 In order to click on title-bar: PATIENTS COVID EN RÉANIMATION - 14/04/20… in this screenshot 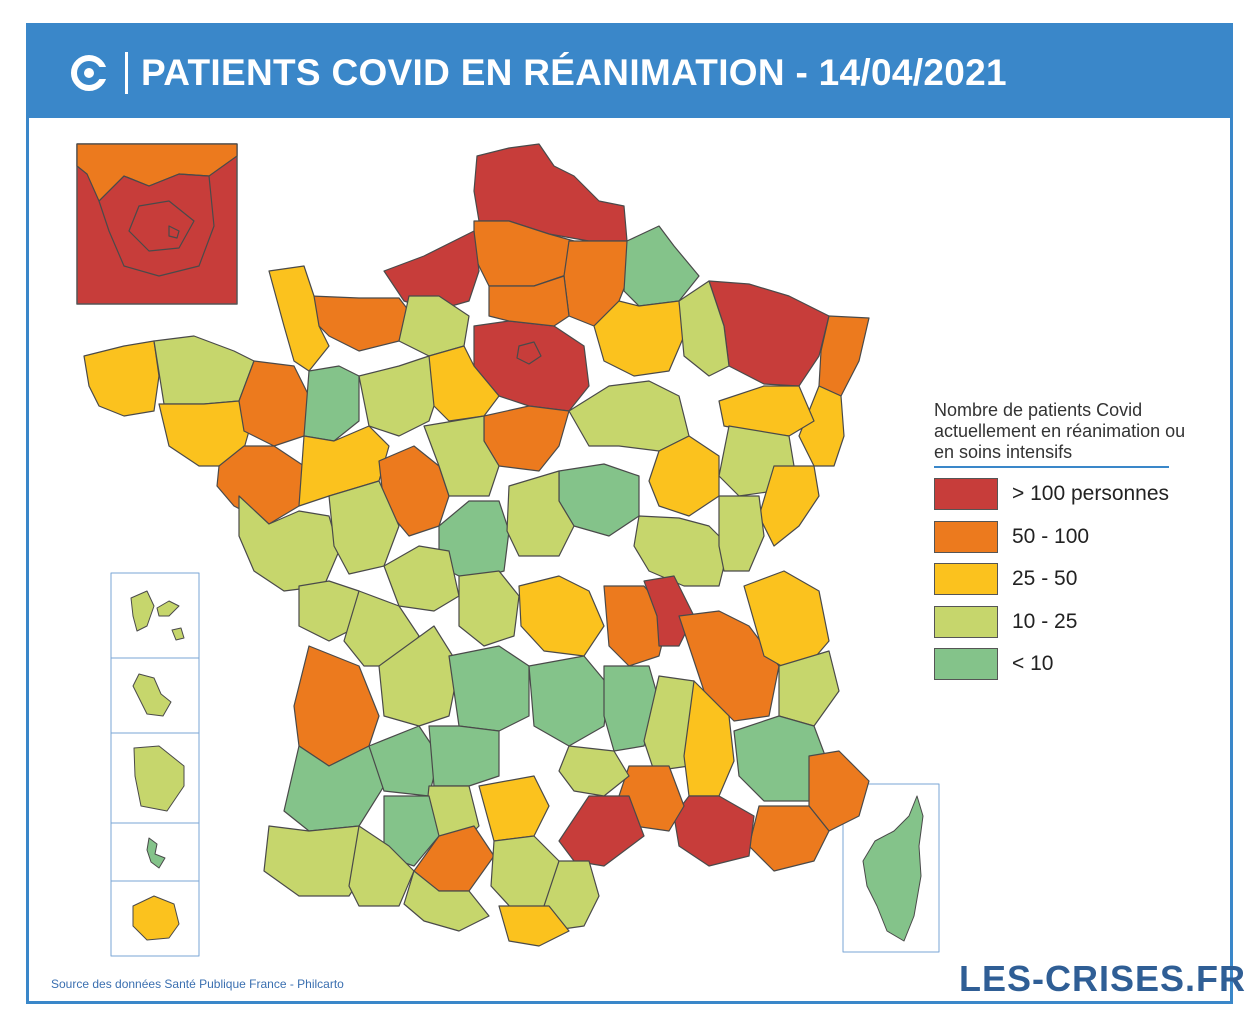, I will do `click(629, 72)`.